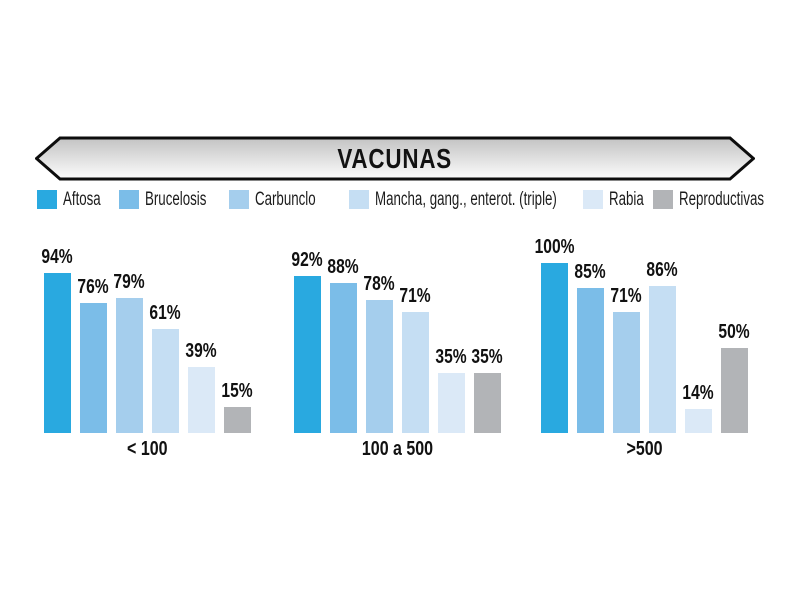 This screenshot has height=592, width=790. What do you see at coordinates (554, 246) in the screenshot?
I see `bar-value-group3-series1: 100%` at bounding box center [554, 246].